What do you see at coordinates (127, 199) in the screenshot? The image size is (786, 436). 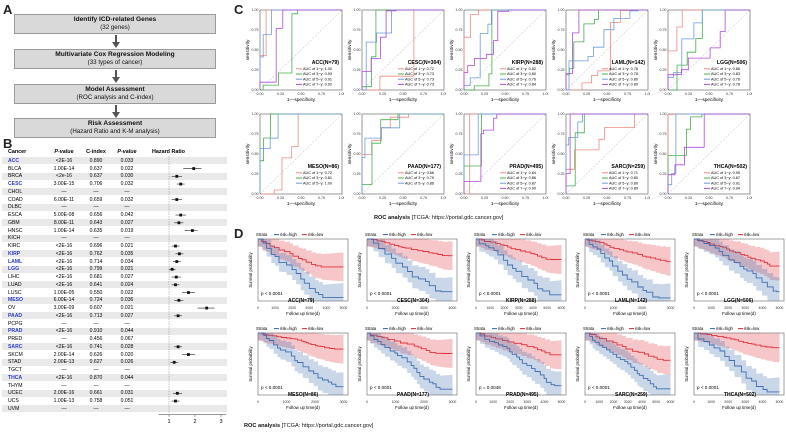 I see `cell-pvalue-2: 0.032` at bounding box center [127, 199].